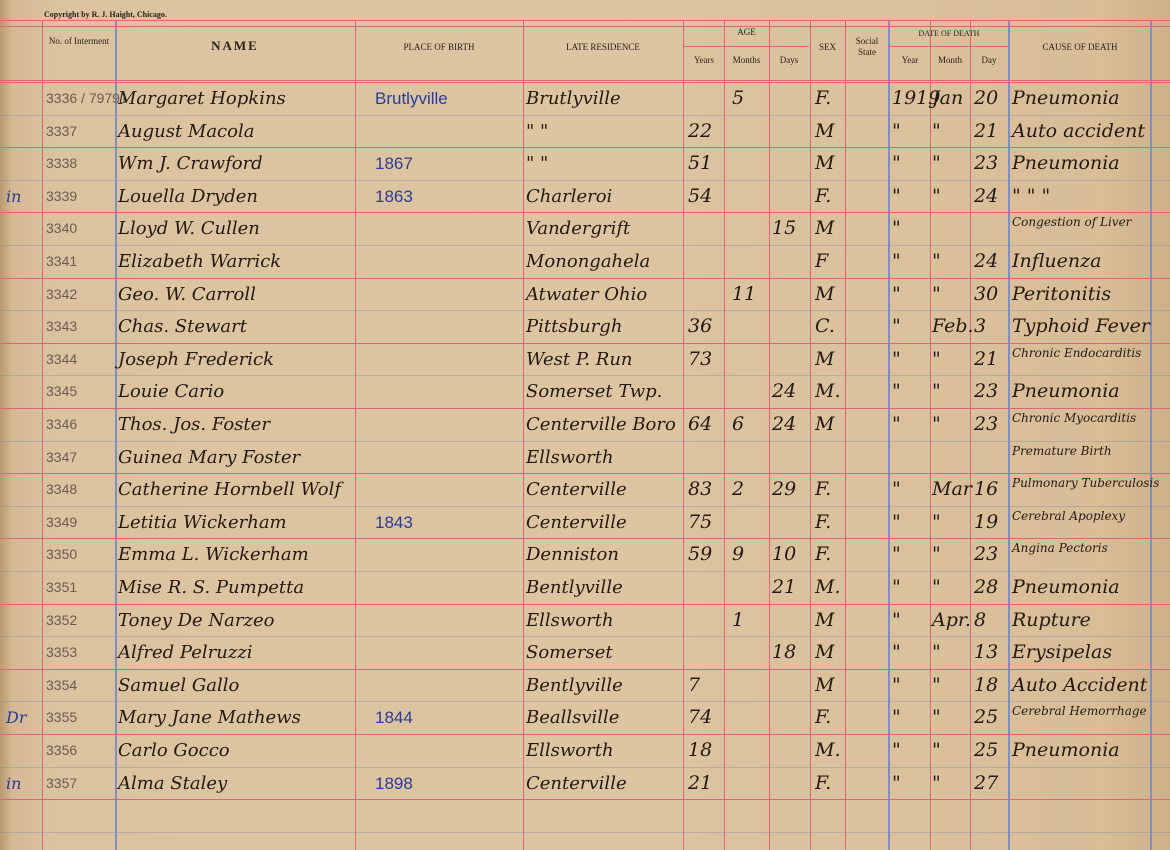 This screenshot has width=1170, height=850. I want to click on cell-name: Louie Cario, so click(171, 391).